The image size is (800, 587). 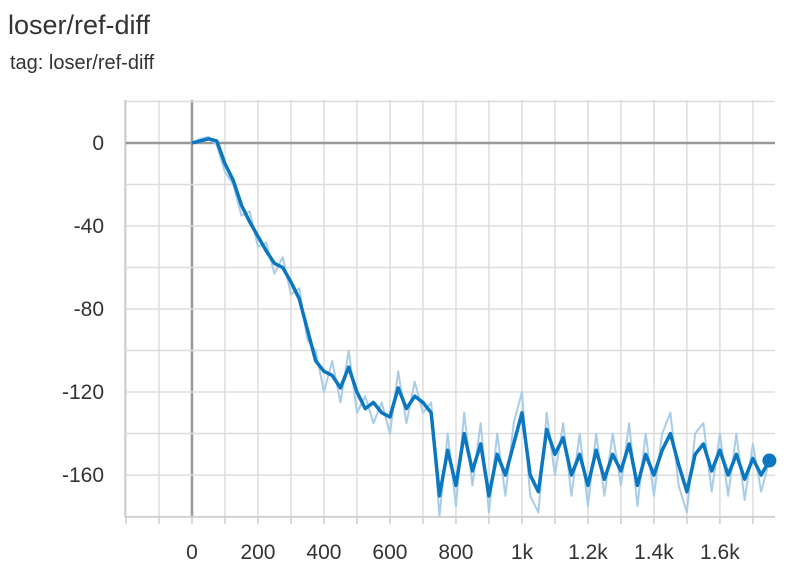 I want to click on chart-title: loser/ref-diff, so click(x=79, y=25).